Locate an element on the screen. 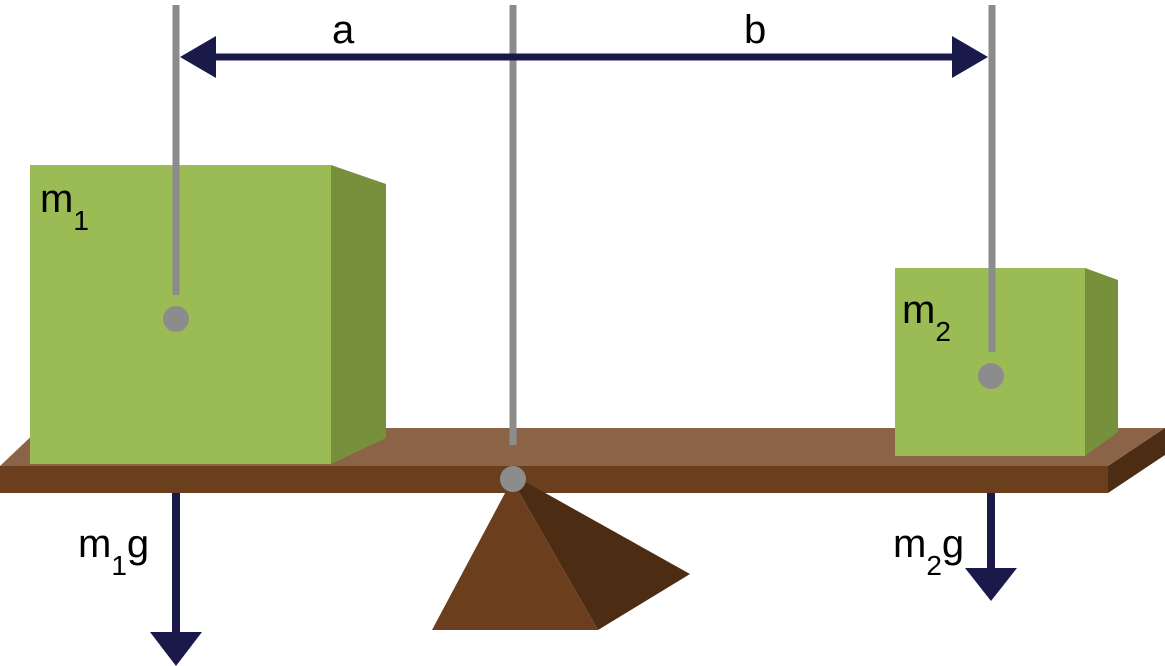  label-b: b is located at coordinates (755, 30).